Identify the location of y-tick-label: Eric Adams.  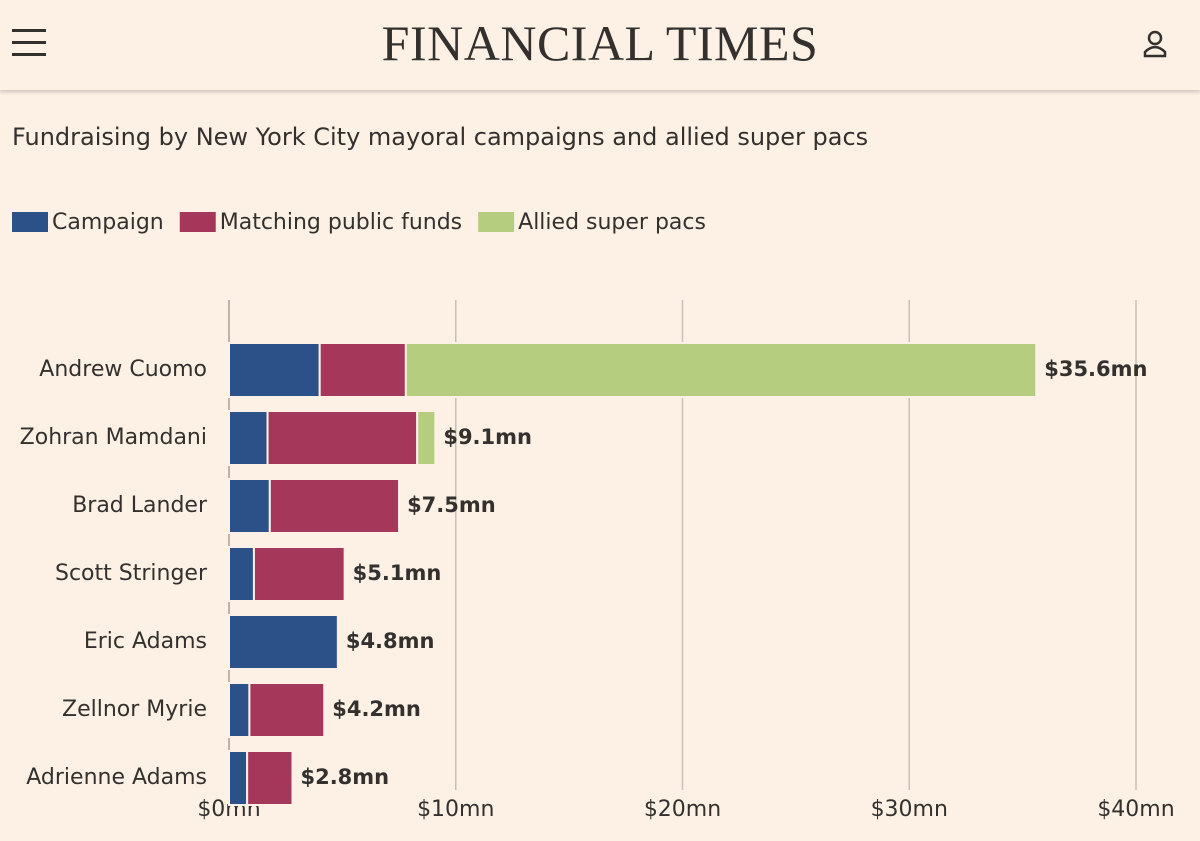
(145, 641).